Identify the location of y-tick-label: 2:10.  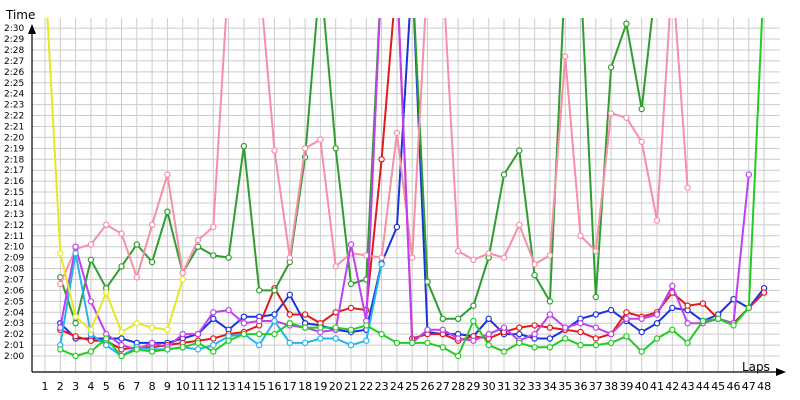
(14, 248).